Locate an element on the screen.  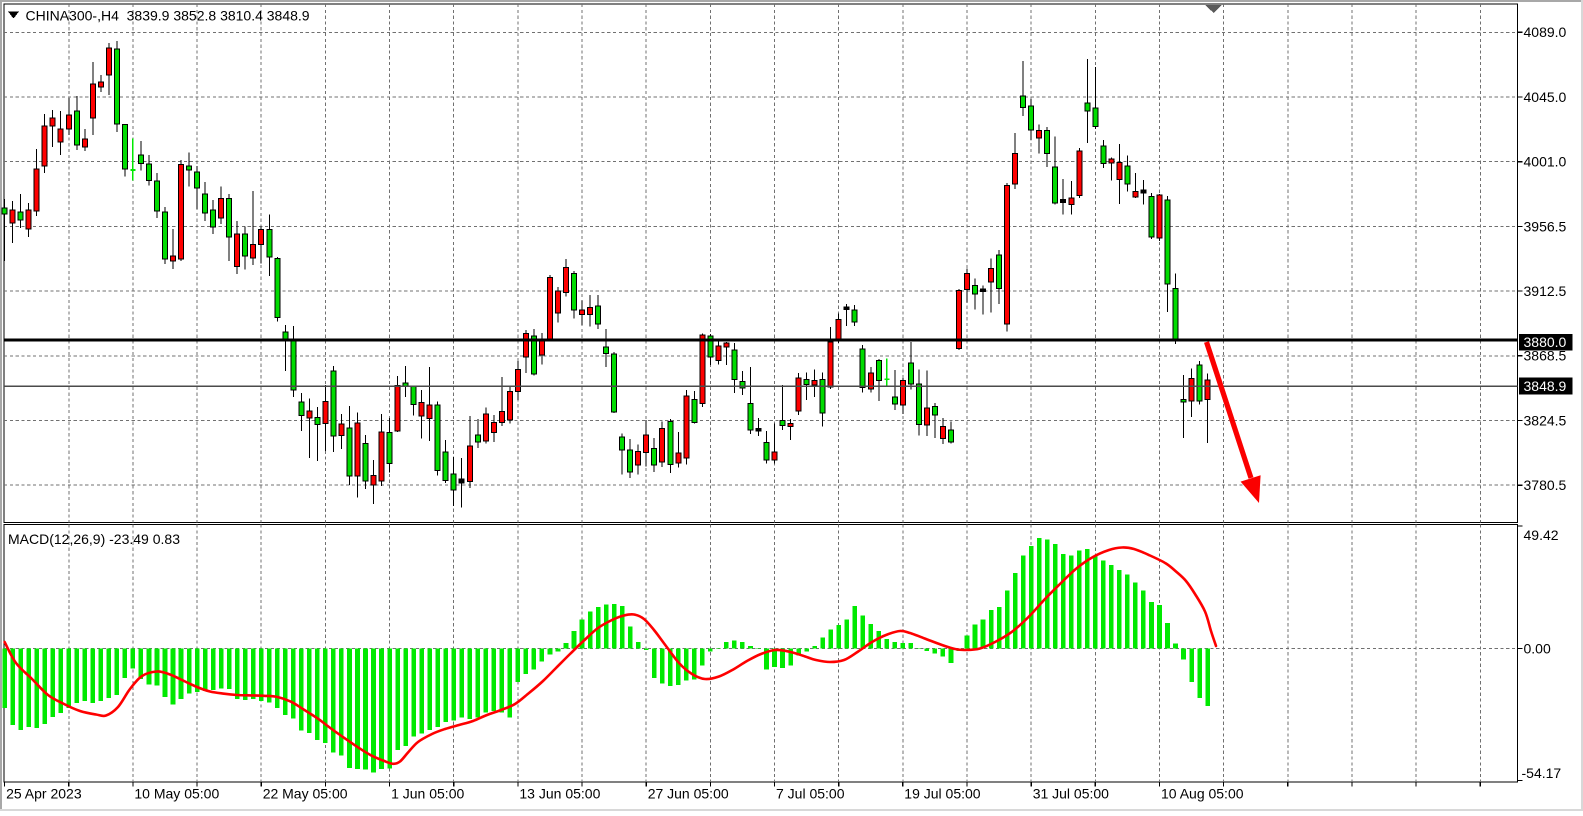
svg-text: 1 Jun 05:00 is located at coordinates (427, 793).